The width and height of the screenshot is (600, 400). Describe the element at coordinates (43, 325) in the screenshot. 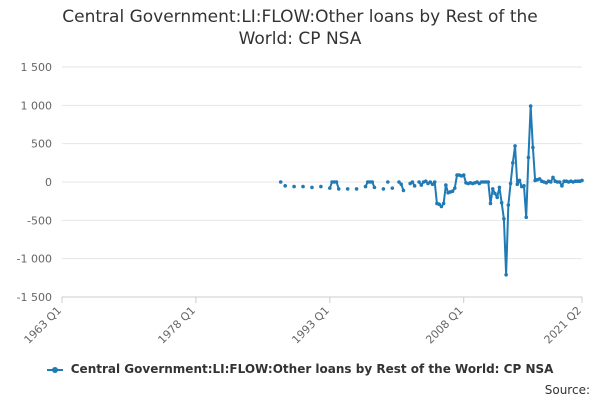

I see `x-tick-label: 1963 Q1` at that location.